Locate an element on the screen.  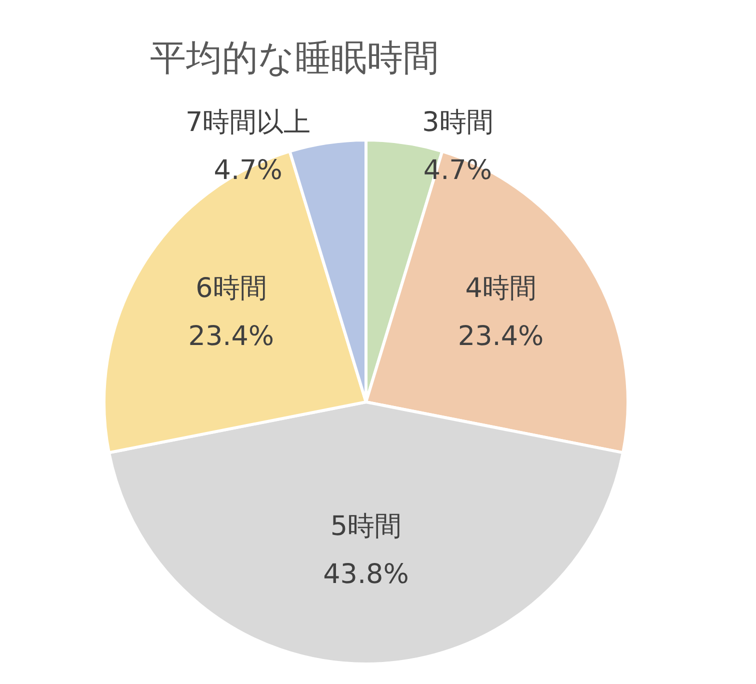
slice-label: 6時間 is located at coordinates (231, 288).